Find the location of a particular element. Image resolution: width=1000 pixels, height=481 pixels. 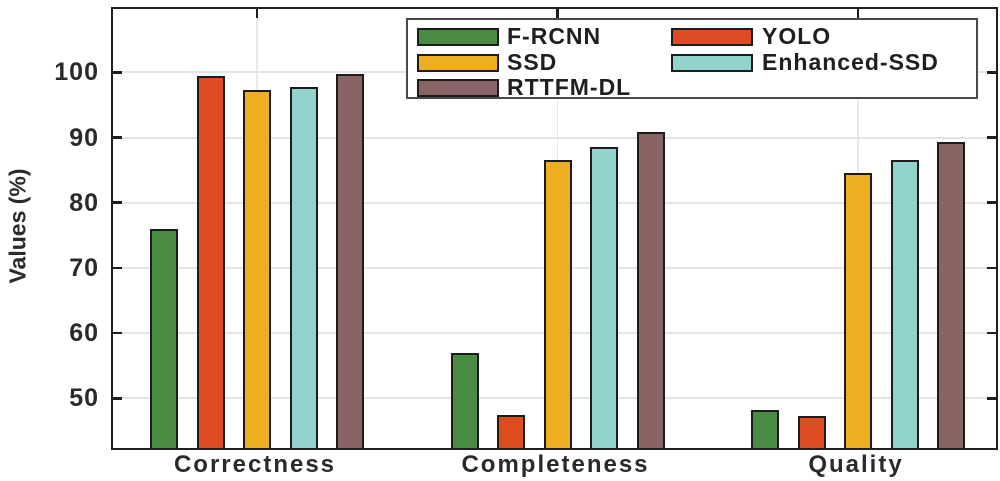

bar-yolo-quality is located at coordinates (811, 432).